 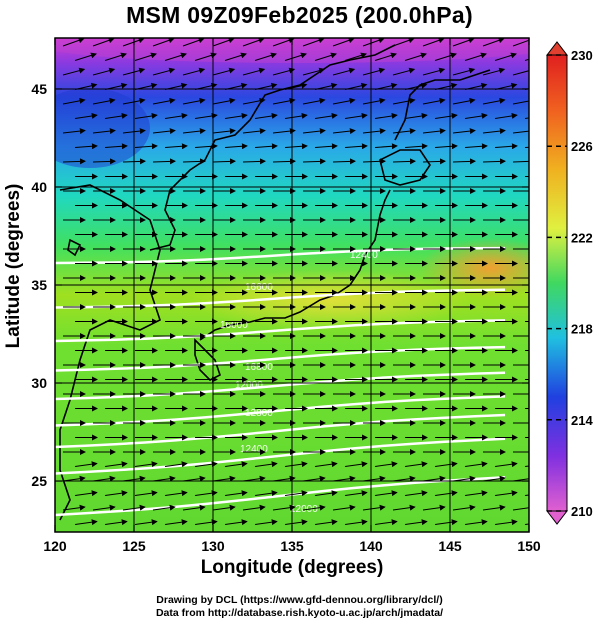 What do you see at coordinates (299, 15) in the screenshot?
I see `plot-title: MSM 09Z09Feb2025 (200.0hPa)` at bounding box center [299, 15].